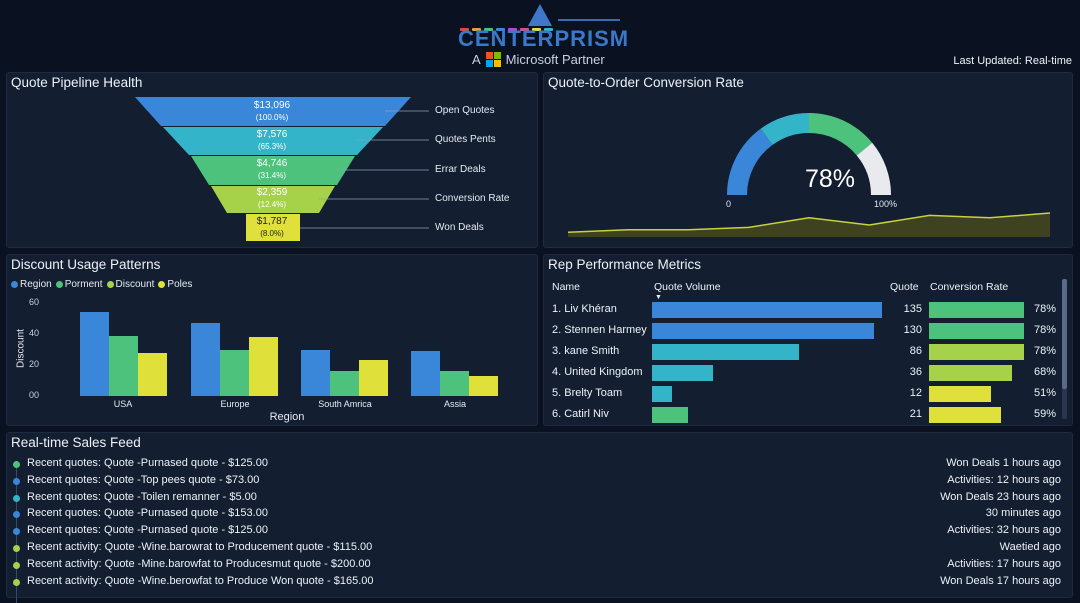  What do you see at coordinates (465, 139) in the screenshot?
I see `funnel-label-2: Quotes Pents` at bounding box center [465, 139].